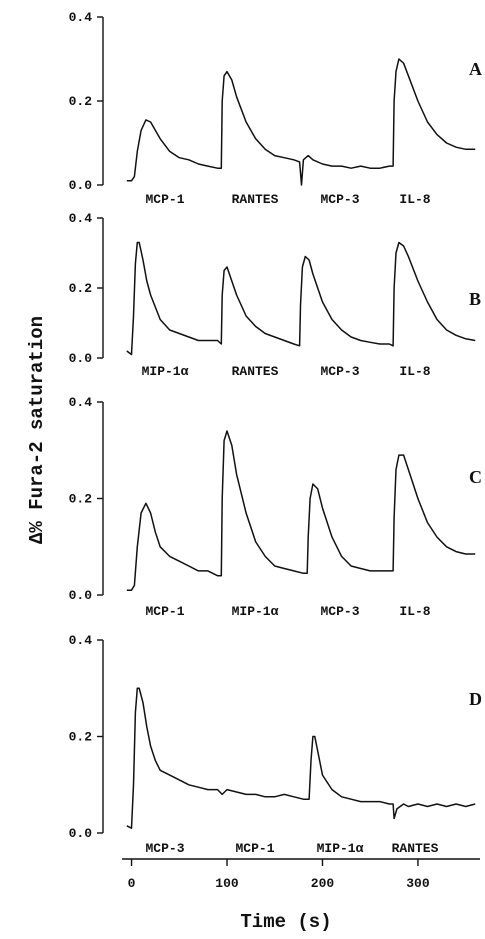  What do you see at coordinates (475, 69) in the screenshot?
I see `panel-letter: A` at bounding box center [475, 69].